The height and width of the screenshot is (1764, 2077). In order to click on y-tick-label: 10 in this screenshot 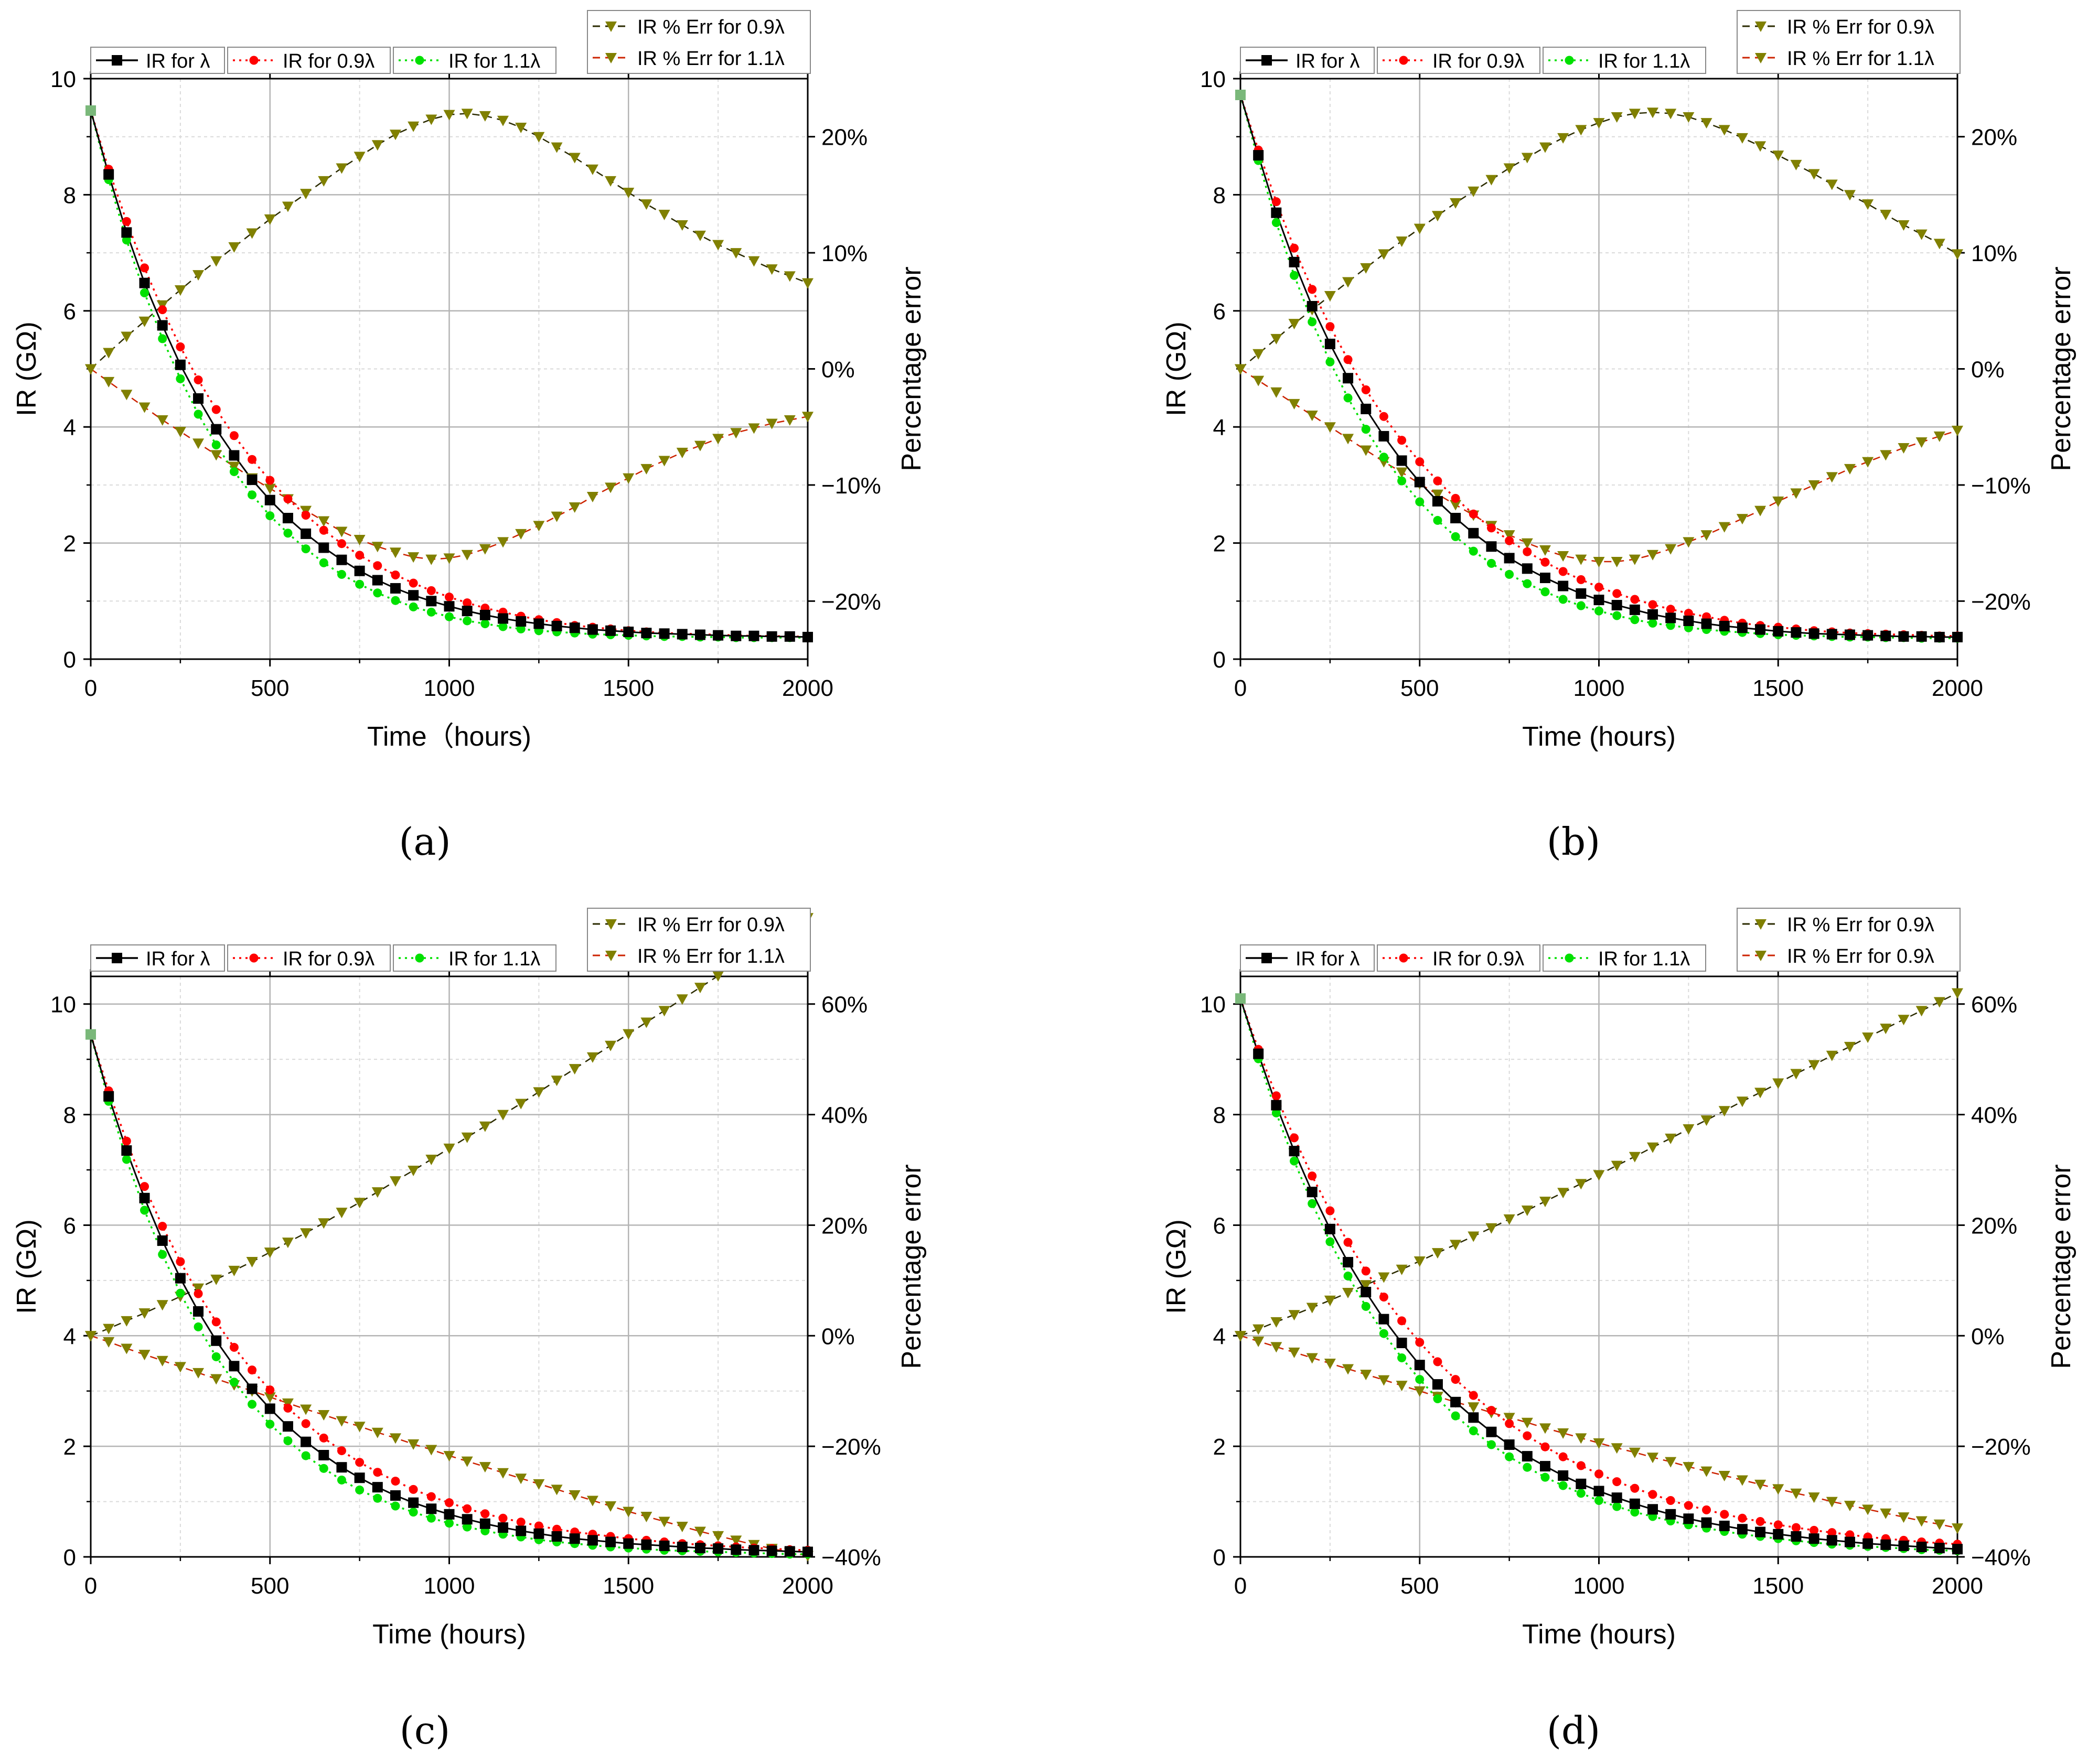, I will do `click(1213, 79)`.